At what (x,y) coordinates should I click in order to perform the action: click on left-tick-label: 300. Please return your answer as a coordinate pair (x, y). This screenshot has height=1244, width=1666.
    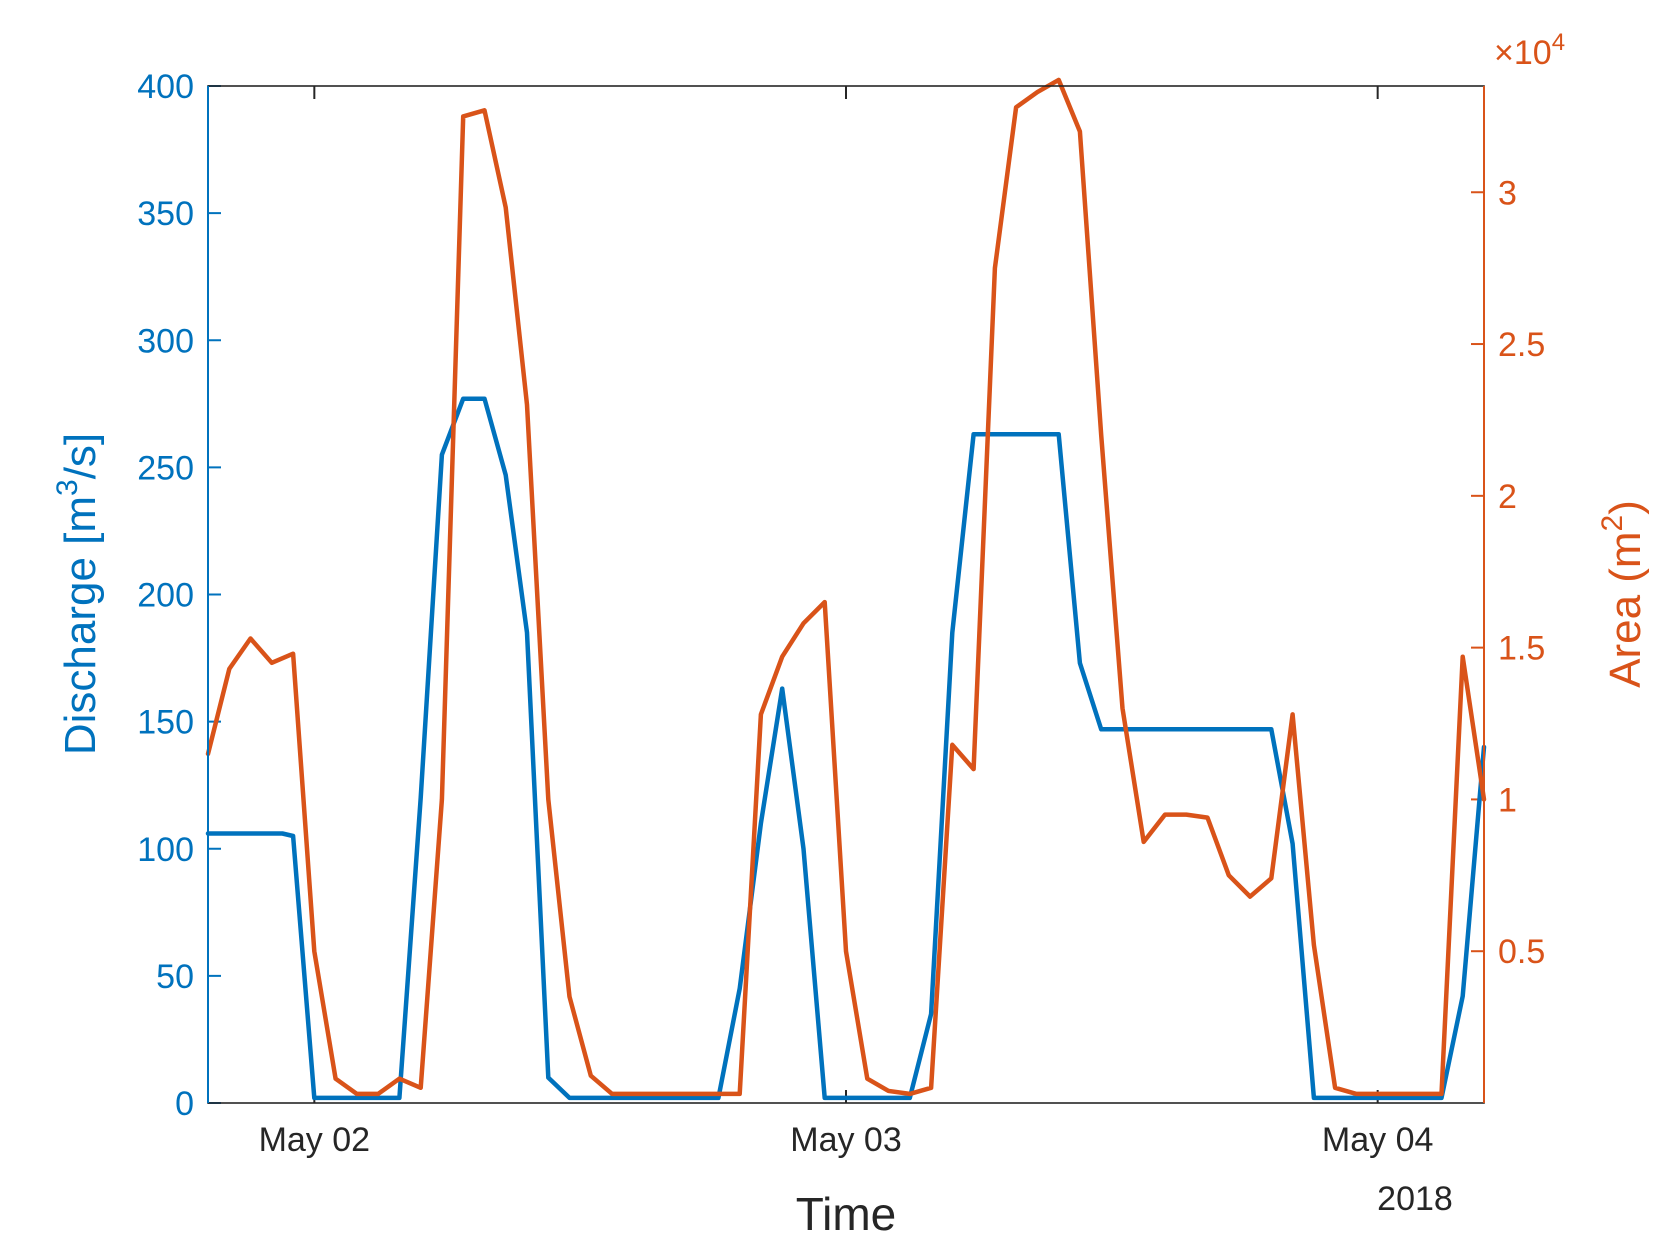
    Looking at the image, I should click on (165, 341).